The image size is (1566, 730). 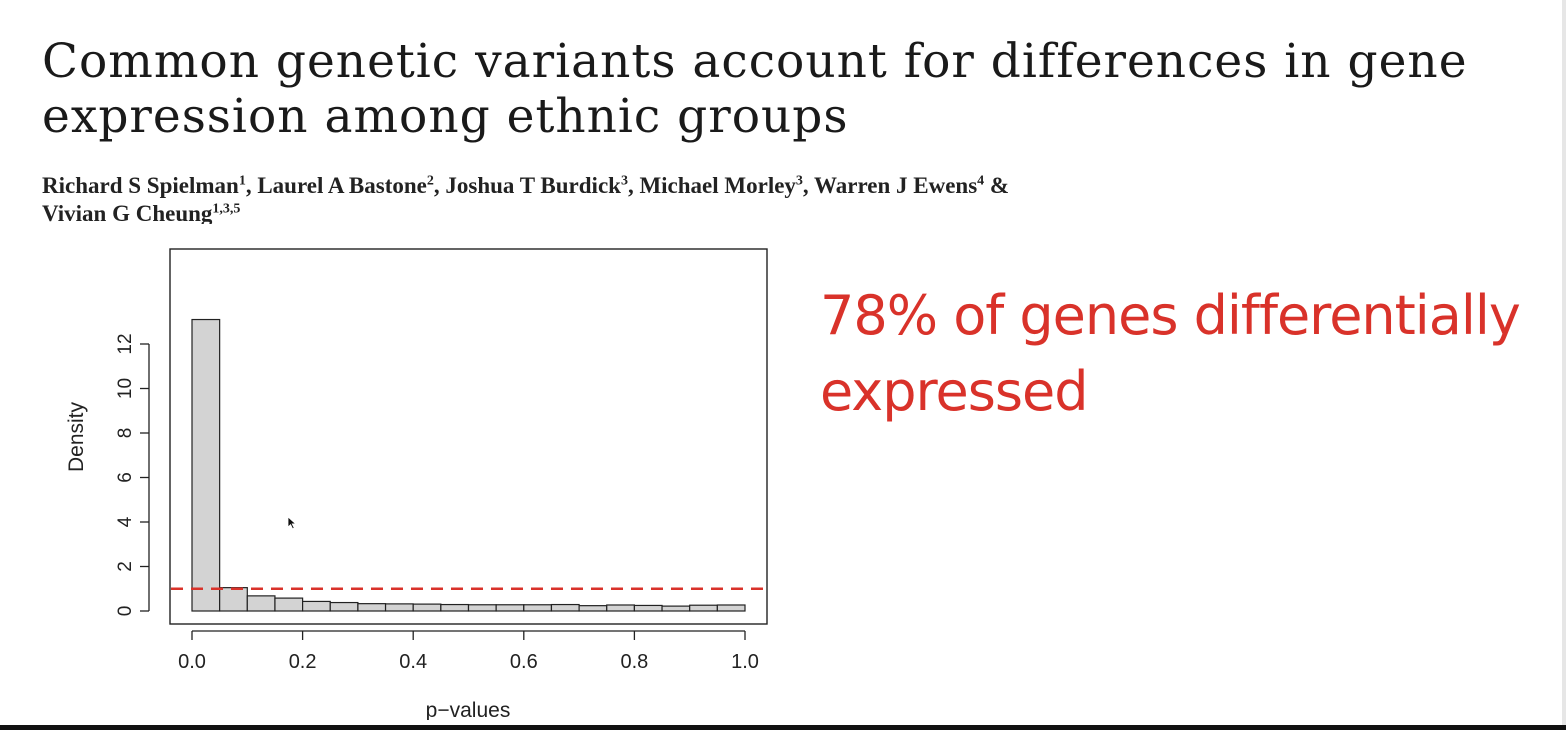 I want to click on x-tick-label: 0.2, so click(x=303, y=662).